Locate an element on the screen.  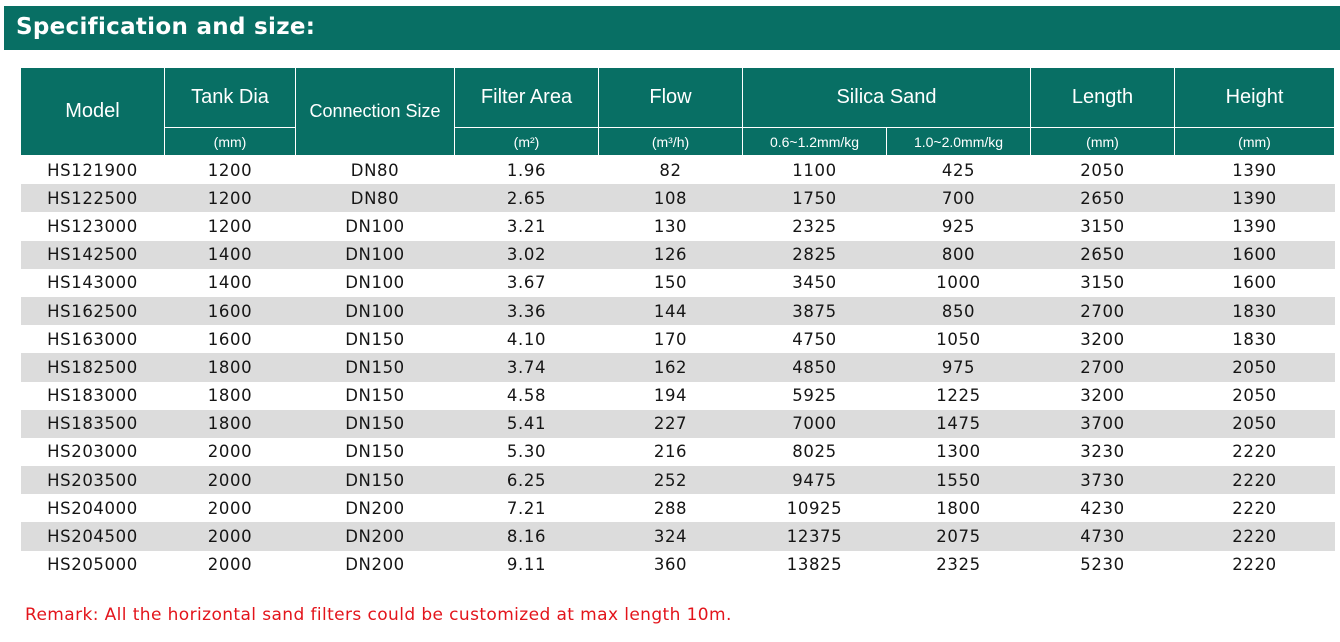
cell-flow: 324 is located at coordinates (670, 536).